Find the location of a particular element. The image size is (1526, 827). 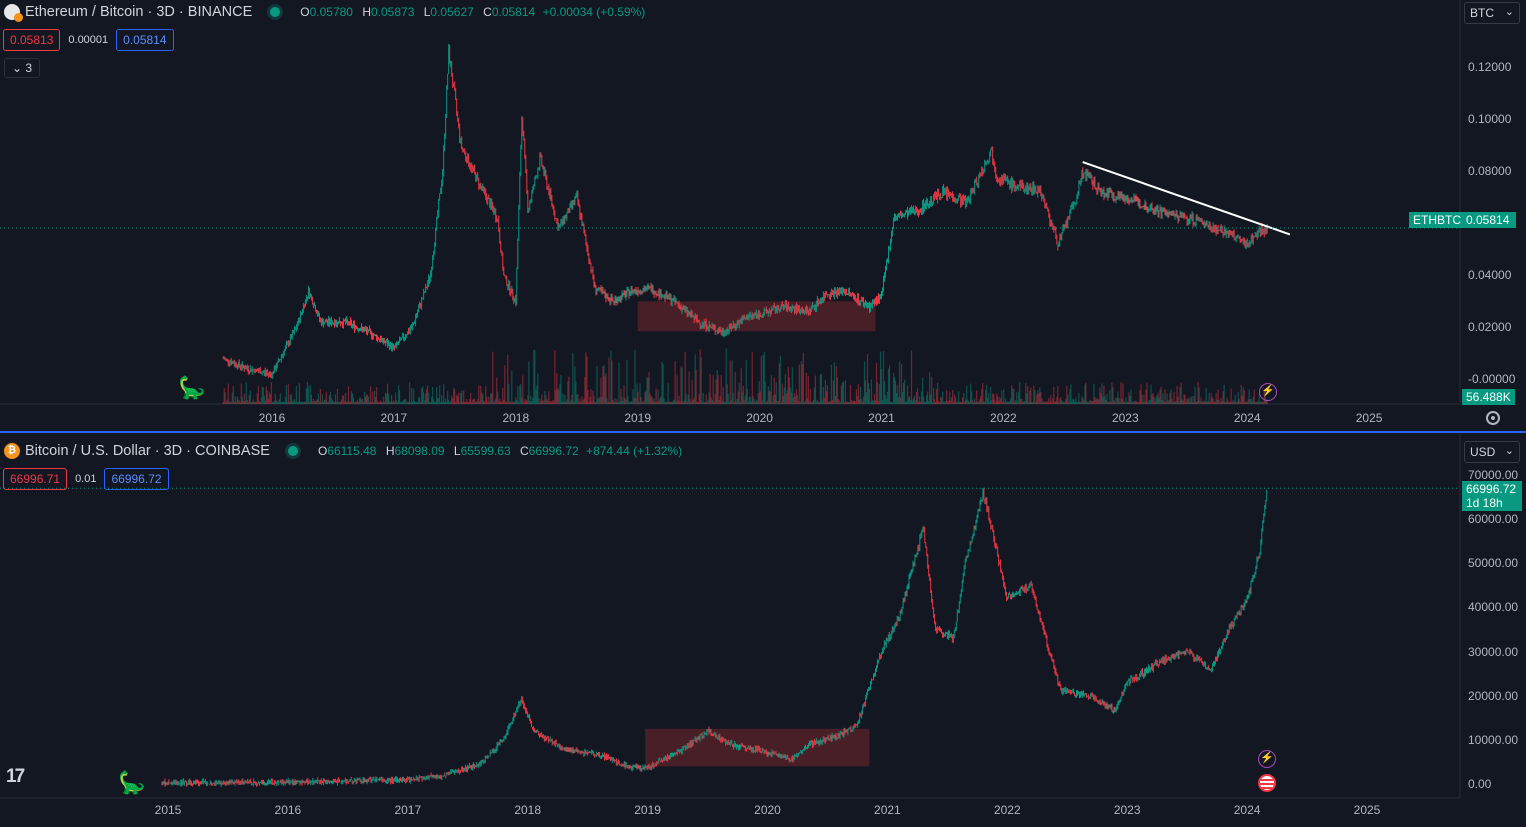

currency-select: USD ⌄ is located at coordinates (1492, 452).